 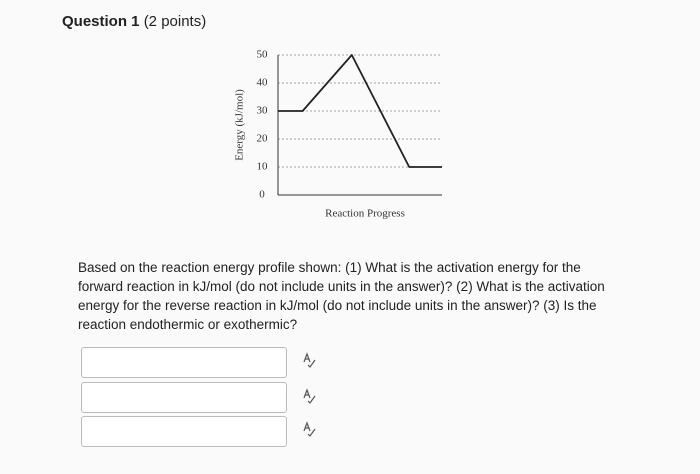 I want to click on x-axis-label: Reaction Progress, so click(x=365, y=214).